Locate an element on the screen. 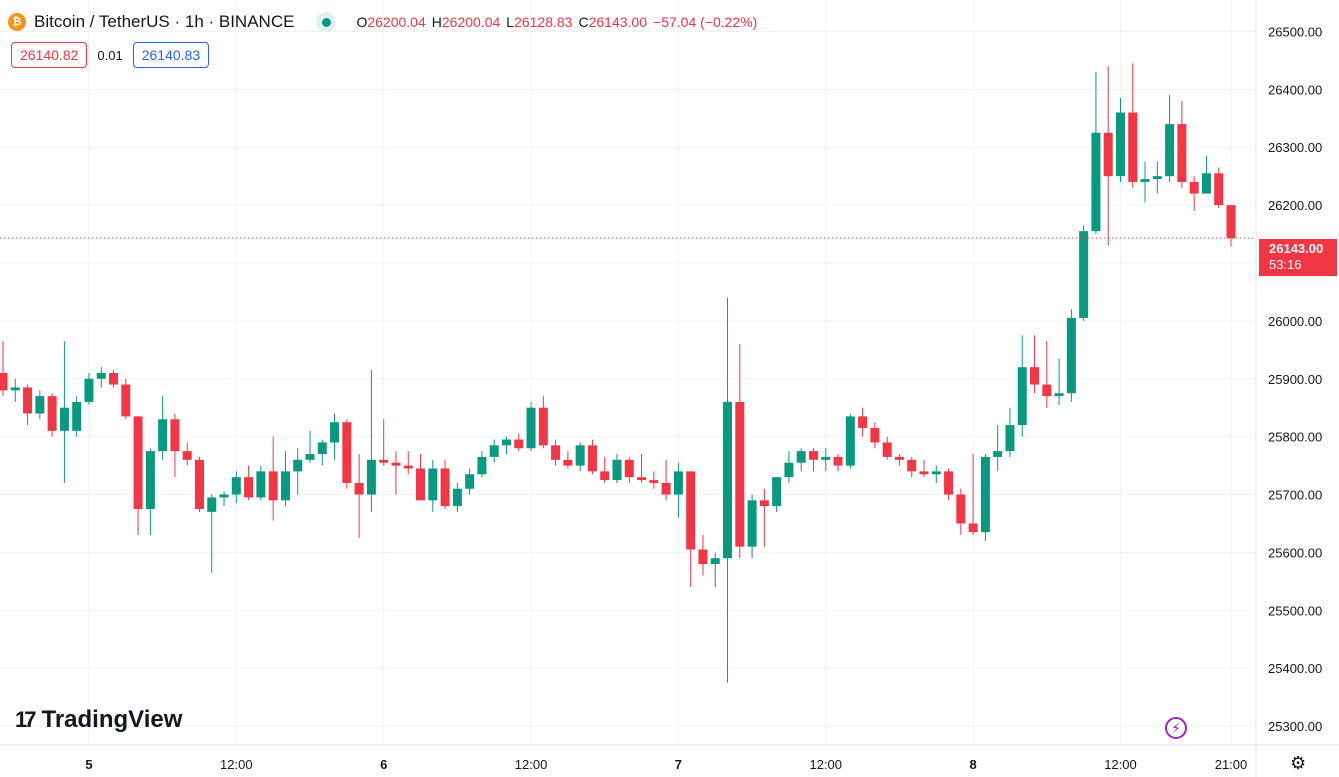 The image size is (1339, 777). ohlc-open: 26200.04 is located at coordinates (396, 22).